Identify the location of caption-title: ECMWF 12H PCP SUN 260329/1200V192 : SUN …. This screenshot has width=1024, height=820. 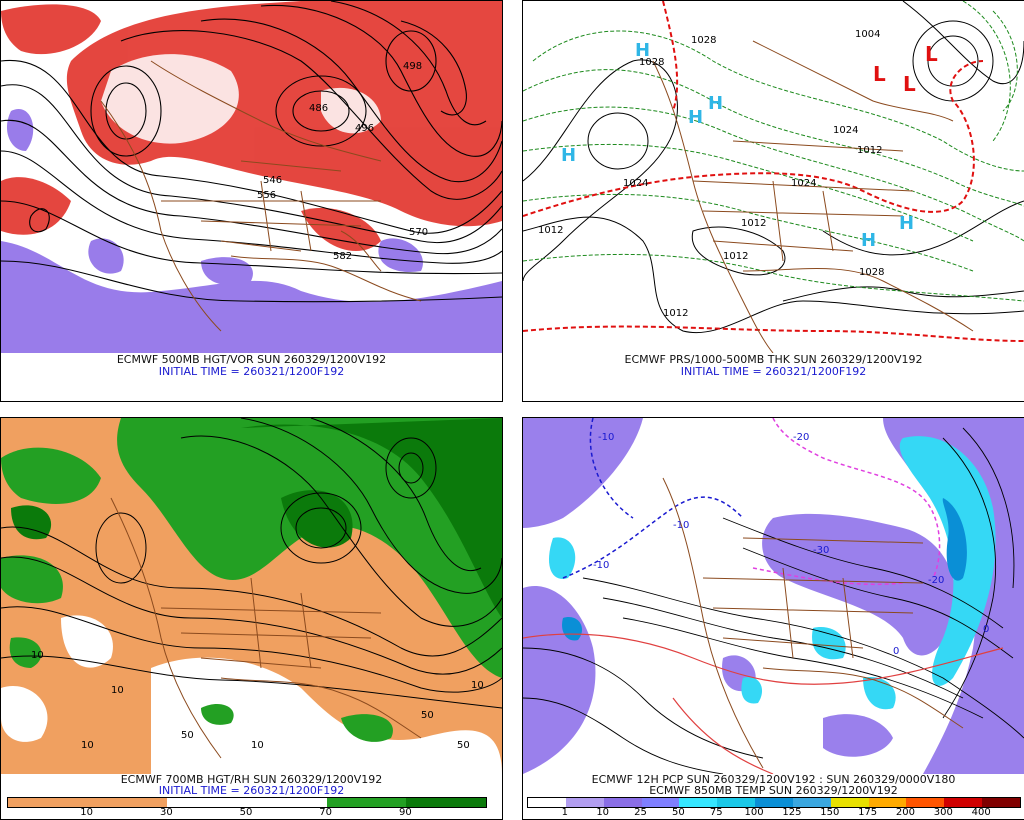
(773, 779).